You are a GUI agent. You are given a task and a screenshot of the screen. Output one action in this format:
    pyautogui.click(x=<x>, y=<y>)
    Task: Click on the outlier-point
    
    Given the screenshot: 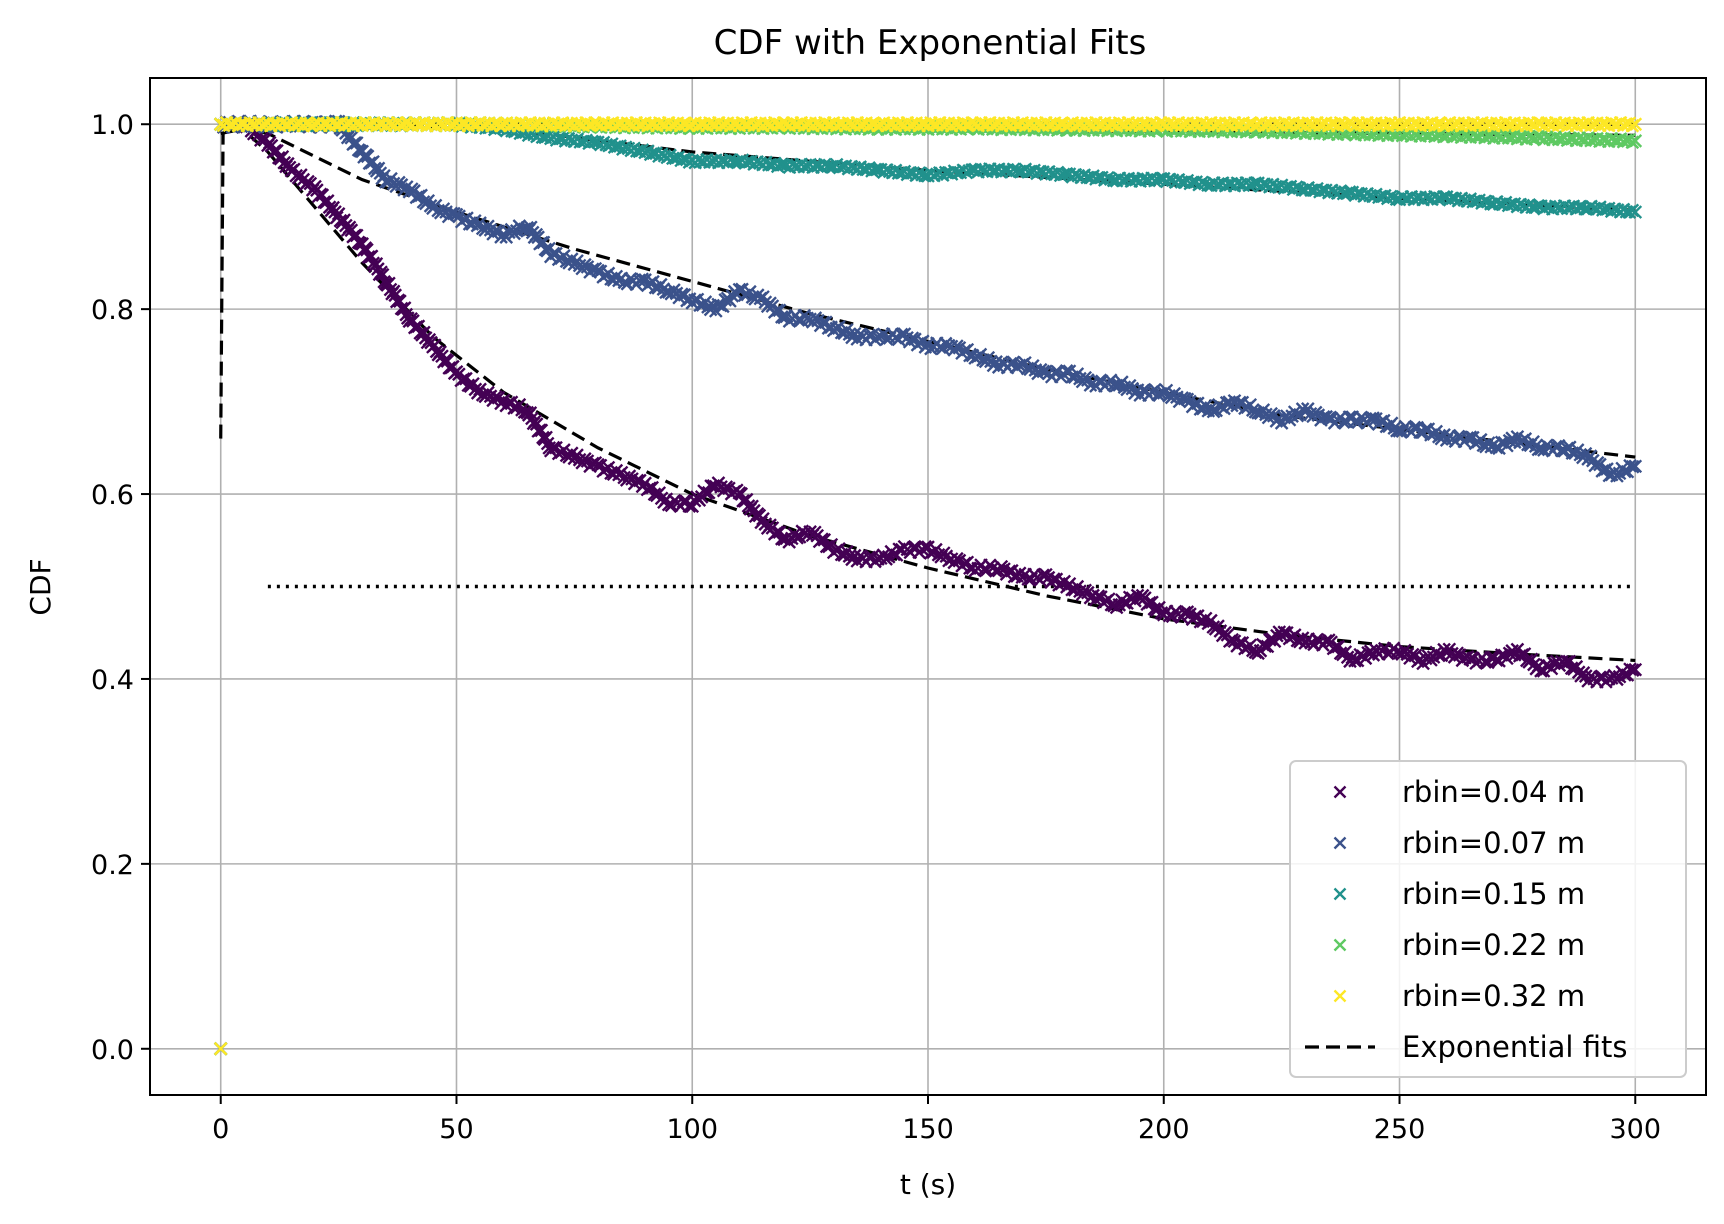 What is the action you would take?
    pyautogui.click(x=220, y=1048)
    